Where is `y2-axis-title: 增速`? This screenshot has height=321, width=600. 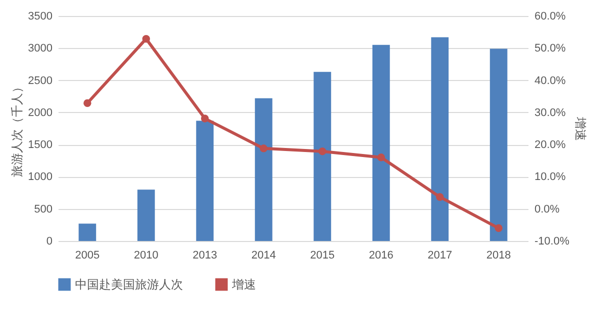 y2-axis-title: 增速 is located at coordinates (580, 128).